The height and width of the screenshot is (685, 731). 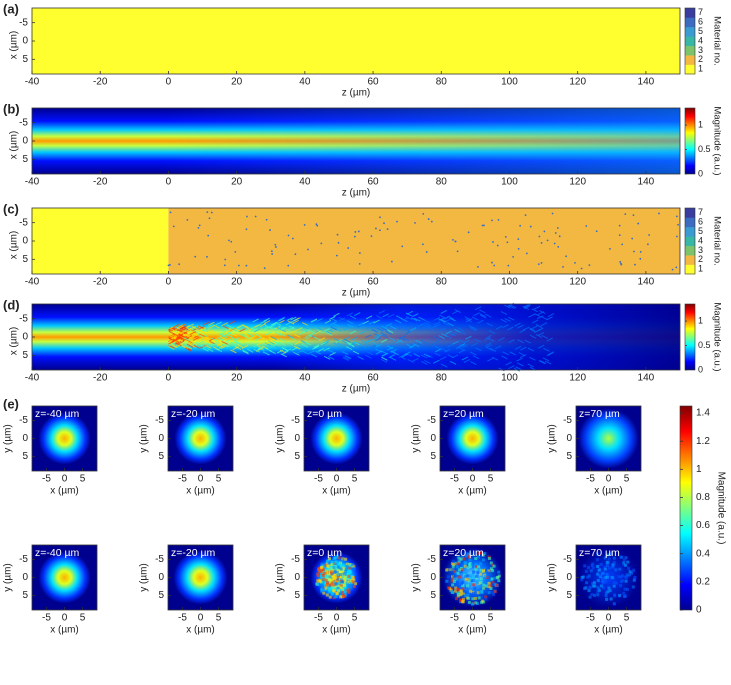 What do you see at coordinates (700, 59) in the screenshot?
I see `colorbar-tick-label: 2` at bounding box center [700, 59].